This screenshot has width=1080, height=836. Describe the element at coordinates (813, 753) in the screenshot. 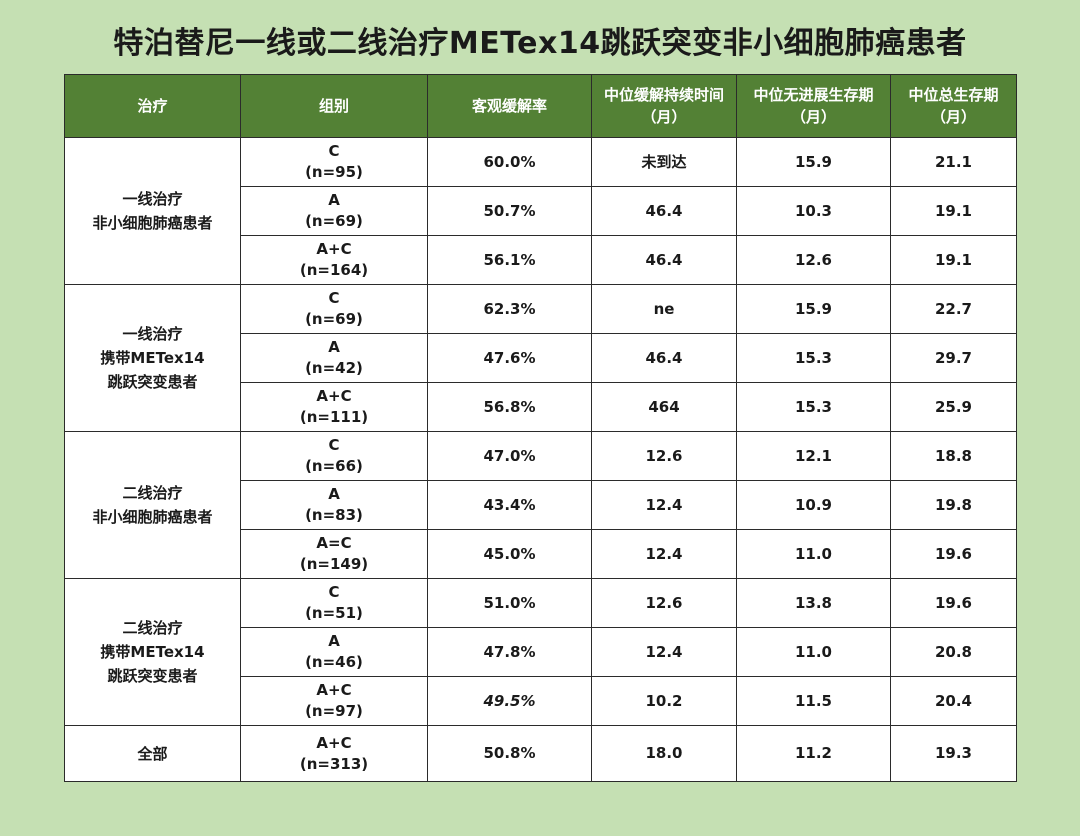

I see `pfs-cell: 11.2` at that location.